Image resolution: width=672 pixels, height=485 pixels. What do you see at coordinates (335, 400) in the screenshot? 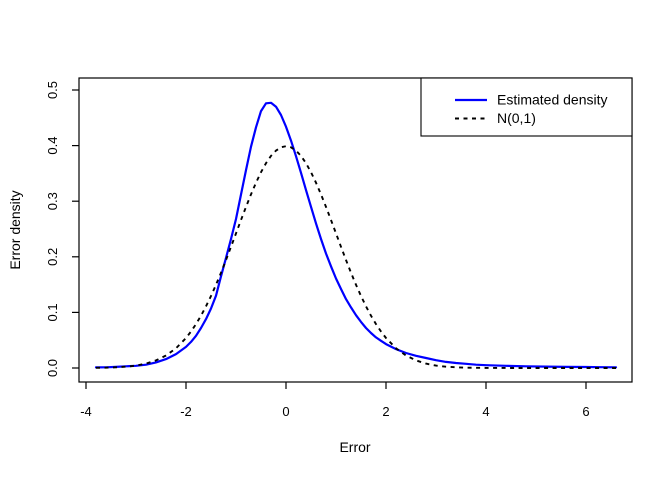
I see `x-axis: -4 -2 0 2 4 6` at bounding box center [335, 400].